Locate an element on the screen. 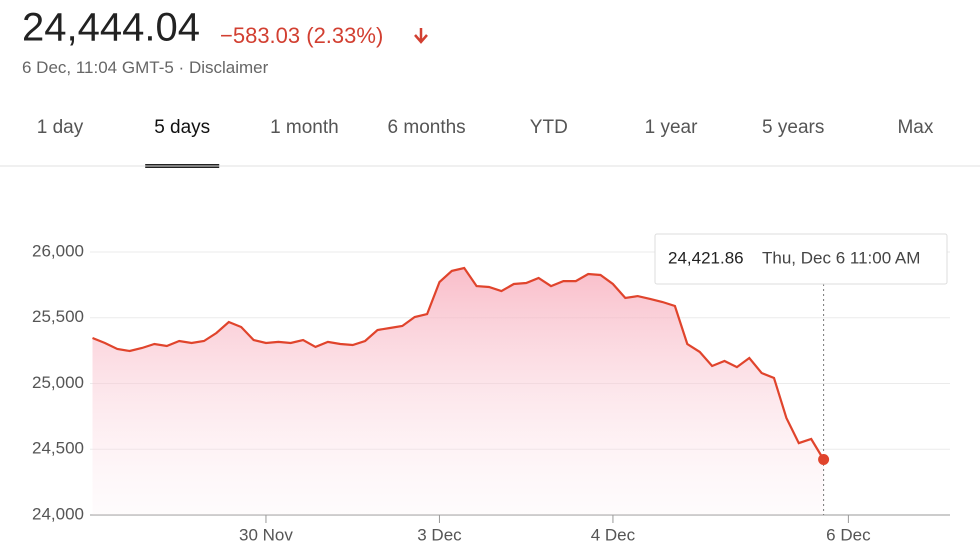  timestamp: 6 Dec, 11:04 GMT-5 · Disclaimer is located at coordinates (145, 67).